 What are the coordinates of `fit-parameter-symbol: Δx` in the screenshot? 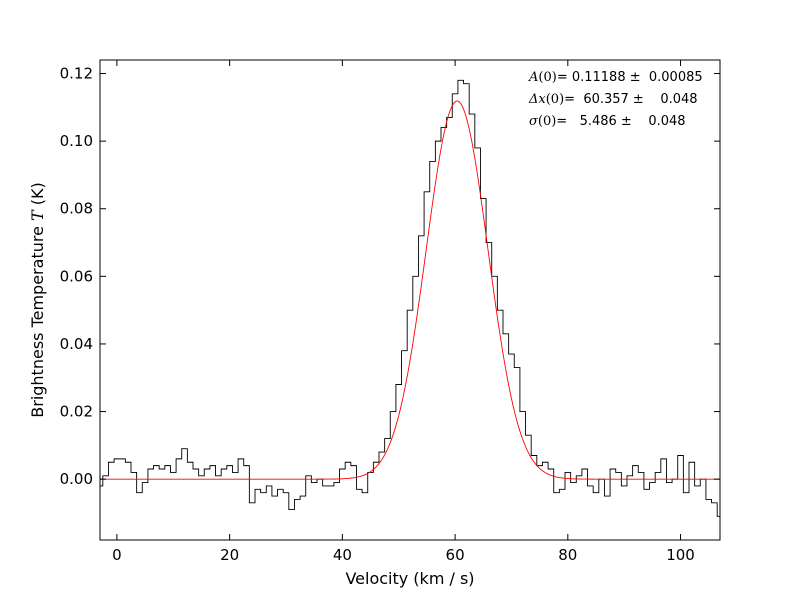 It's located at (537, 99).